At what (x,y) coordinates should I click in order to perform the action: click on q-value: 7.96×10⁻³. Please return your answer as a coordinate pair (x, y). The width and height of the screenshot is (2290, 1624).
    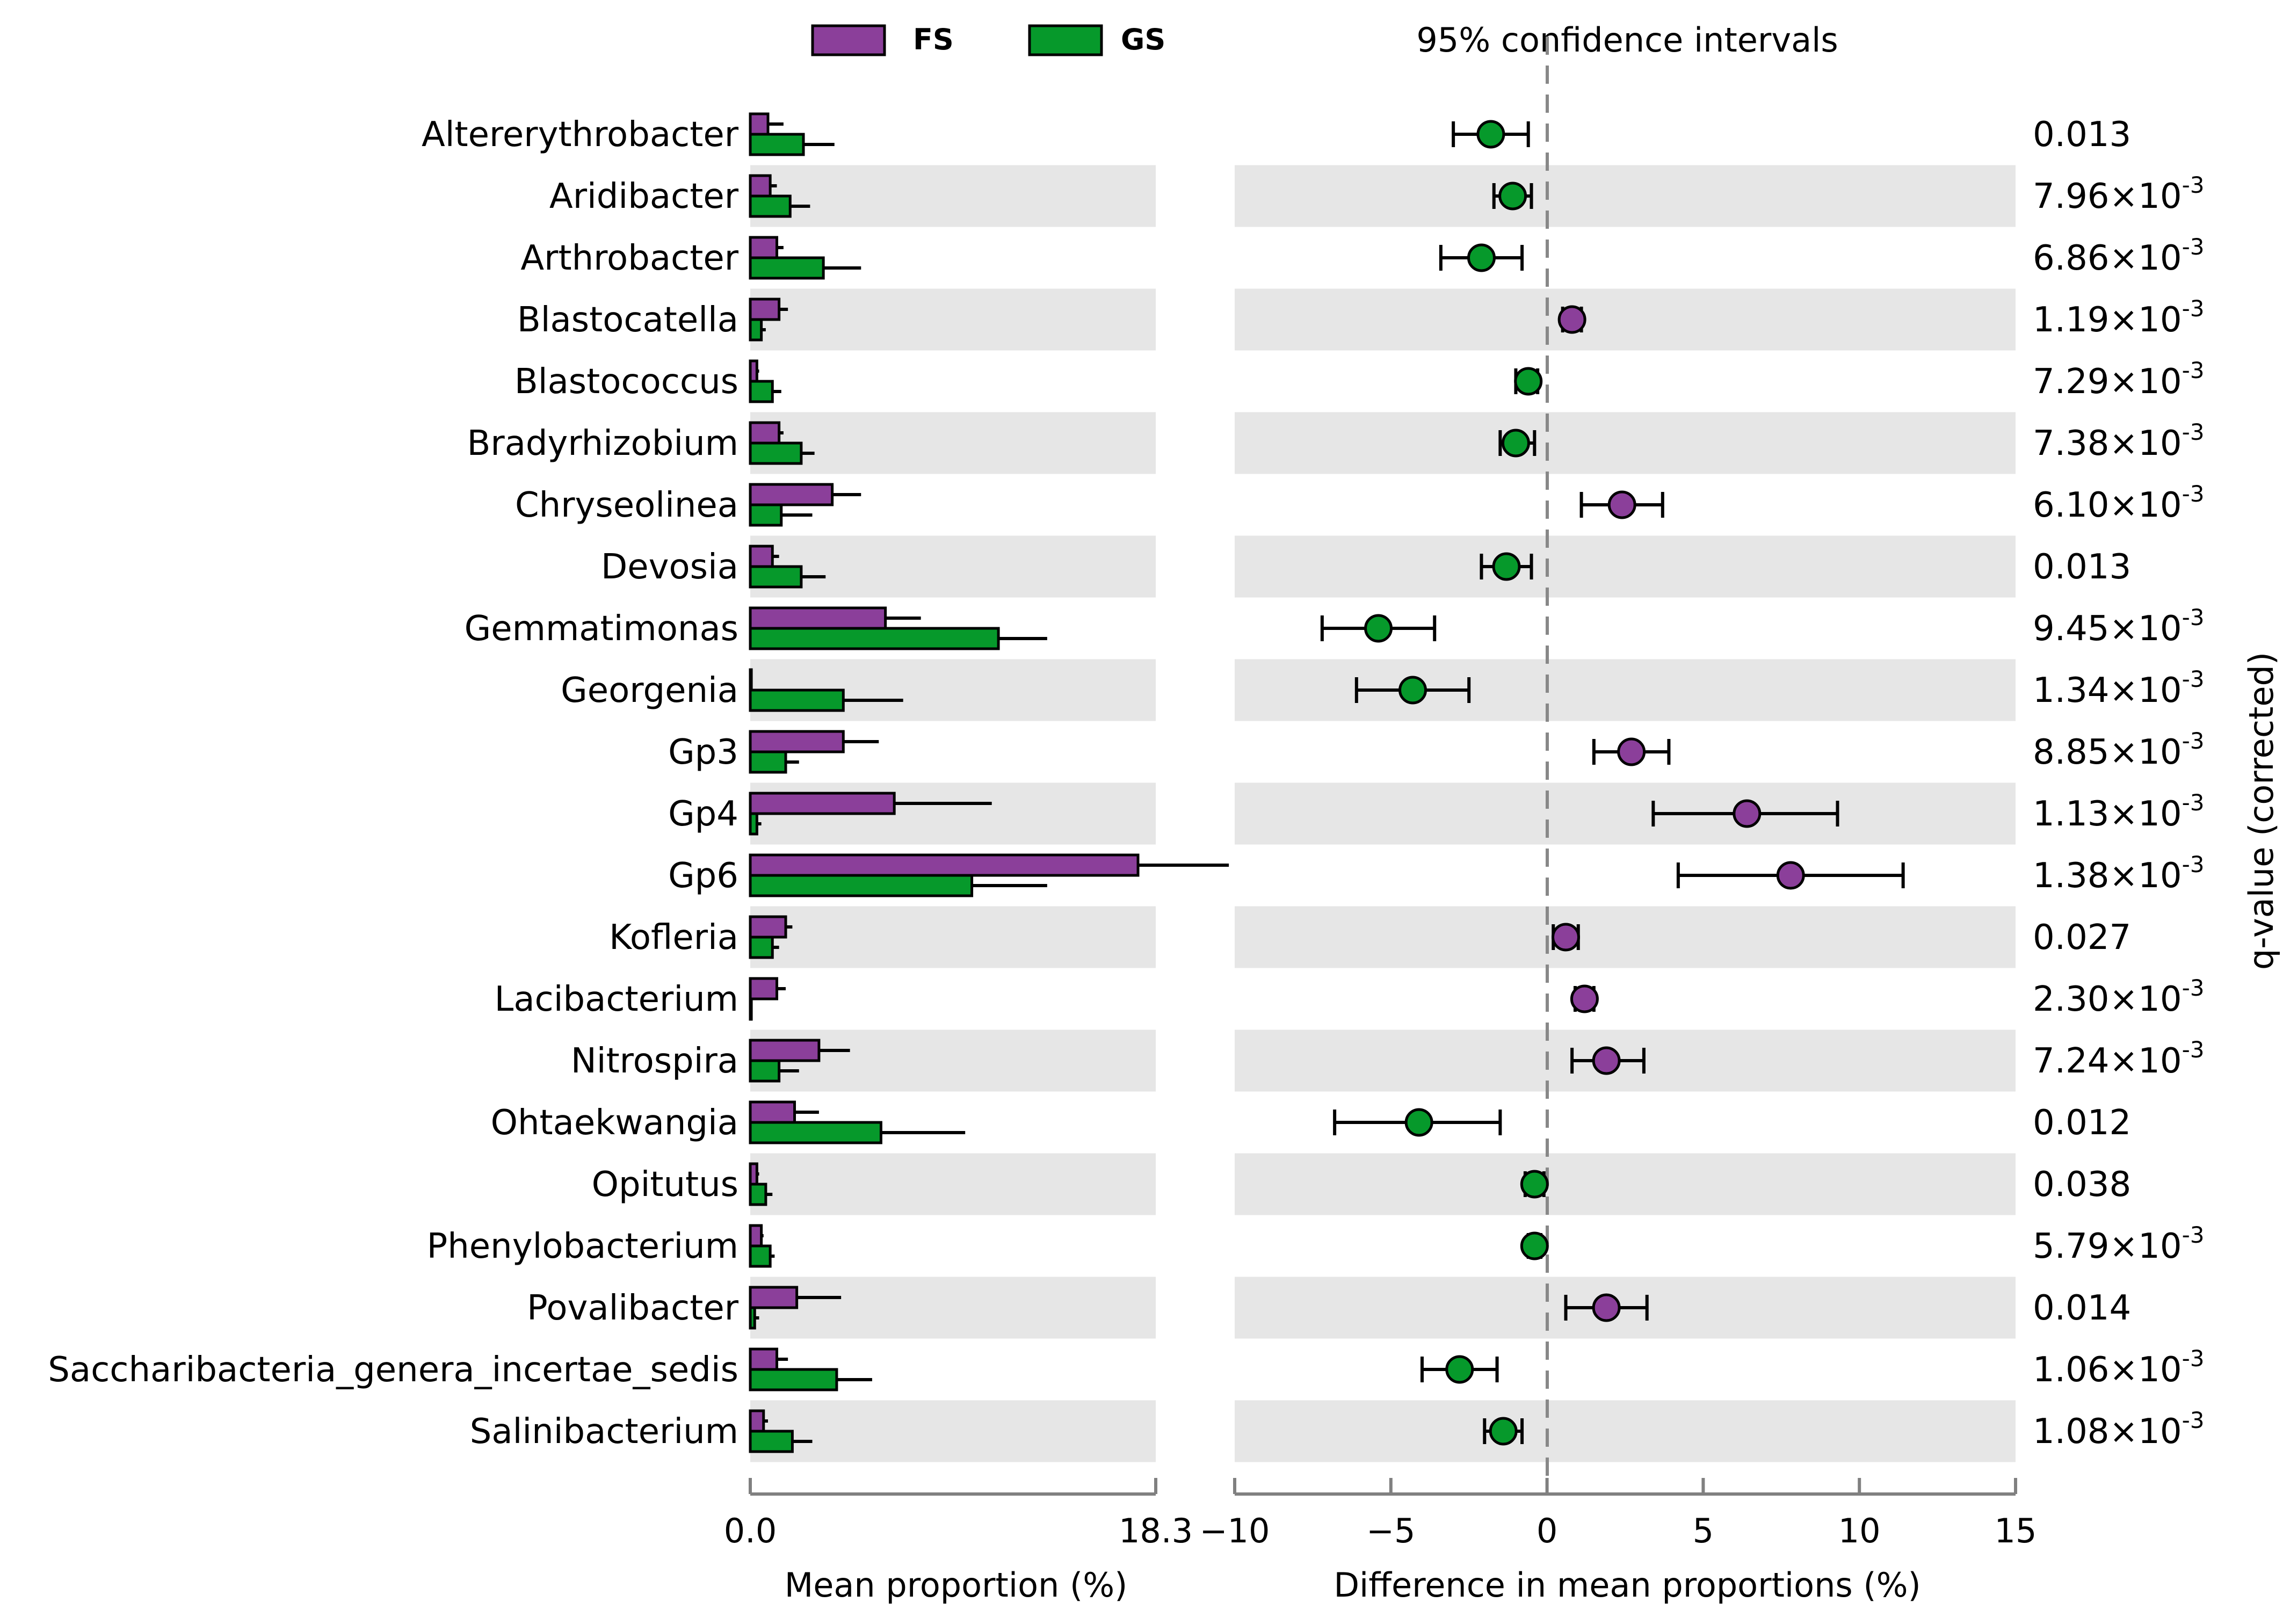
    Looking at the image, I should click on (2118, 194).